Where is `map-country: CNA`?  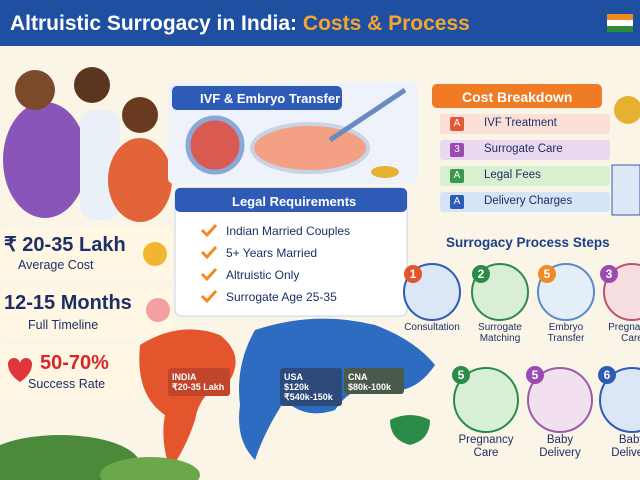
map-country: CNA is located at coordinates (358, 377).